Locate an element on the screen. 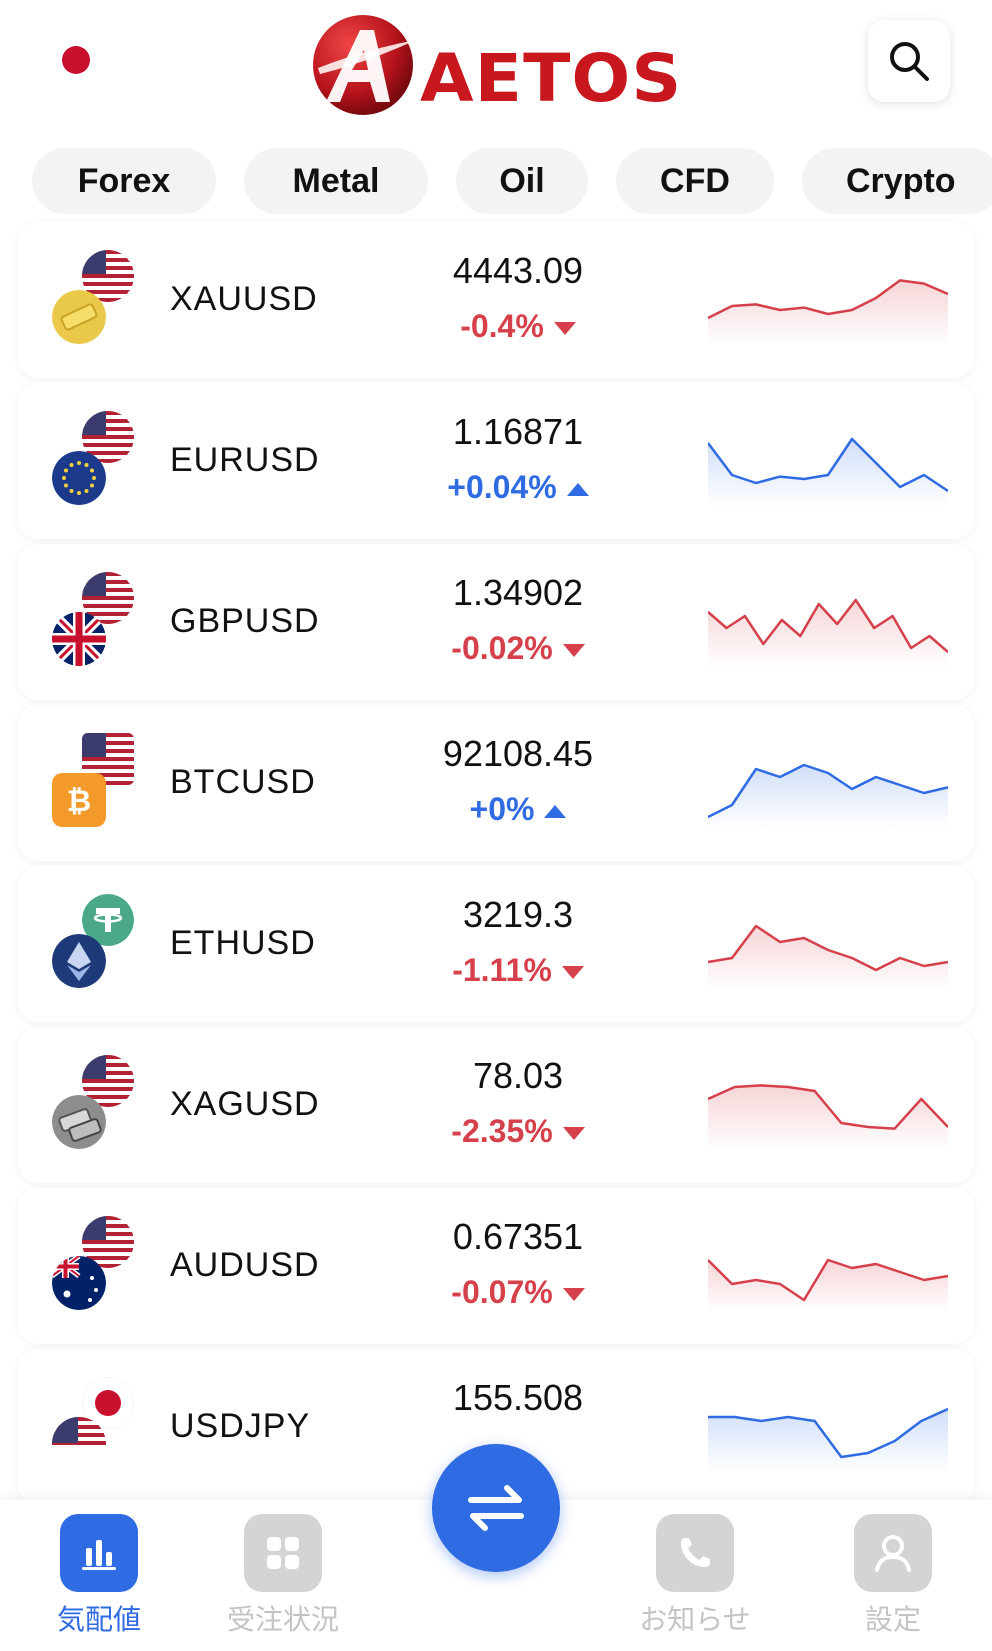  search-icon is located at coordinates (909, 61).